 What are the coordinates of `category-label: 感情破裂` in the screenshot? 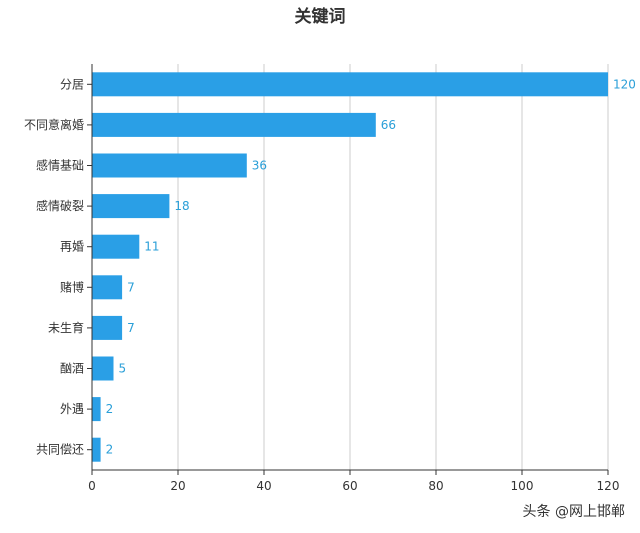 It's located at (60, 205).